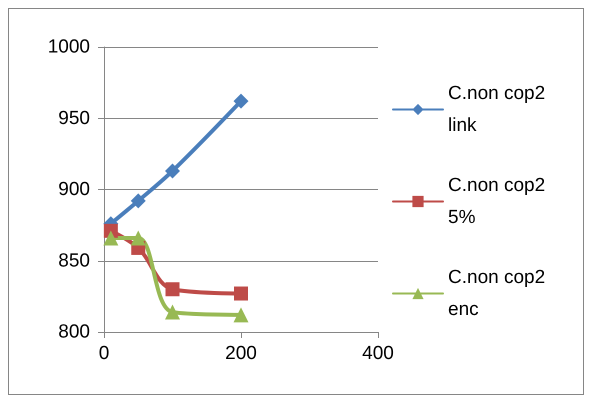 The width and height of the screenshot is (592, 403). I want to click on y-tick-label: 850, so click(74, 261).